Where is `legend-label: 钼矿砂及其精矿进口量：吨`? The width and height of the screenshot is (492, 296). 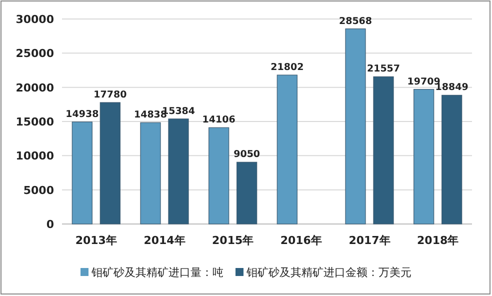 legend-label: 钼矿砂及其精矿进口量：吨 is located at coordinates (157, 272).